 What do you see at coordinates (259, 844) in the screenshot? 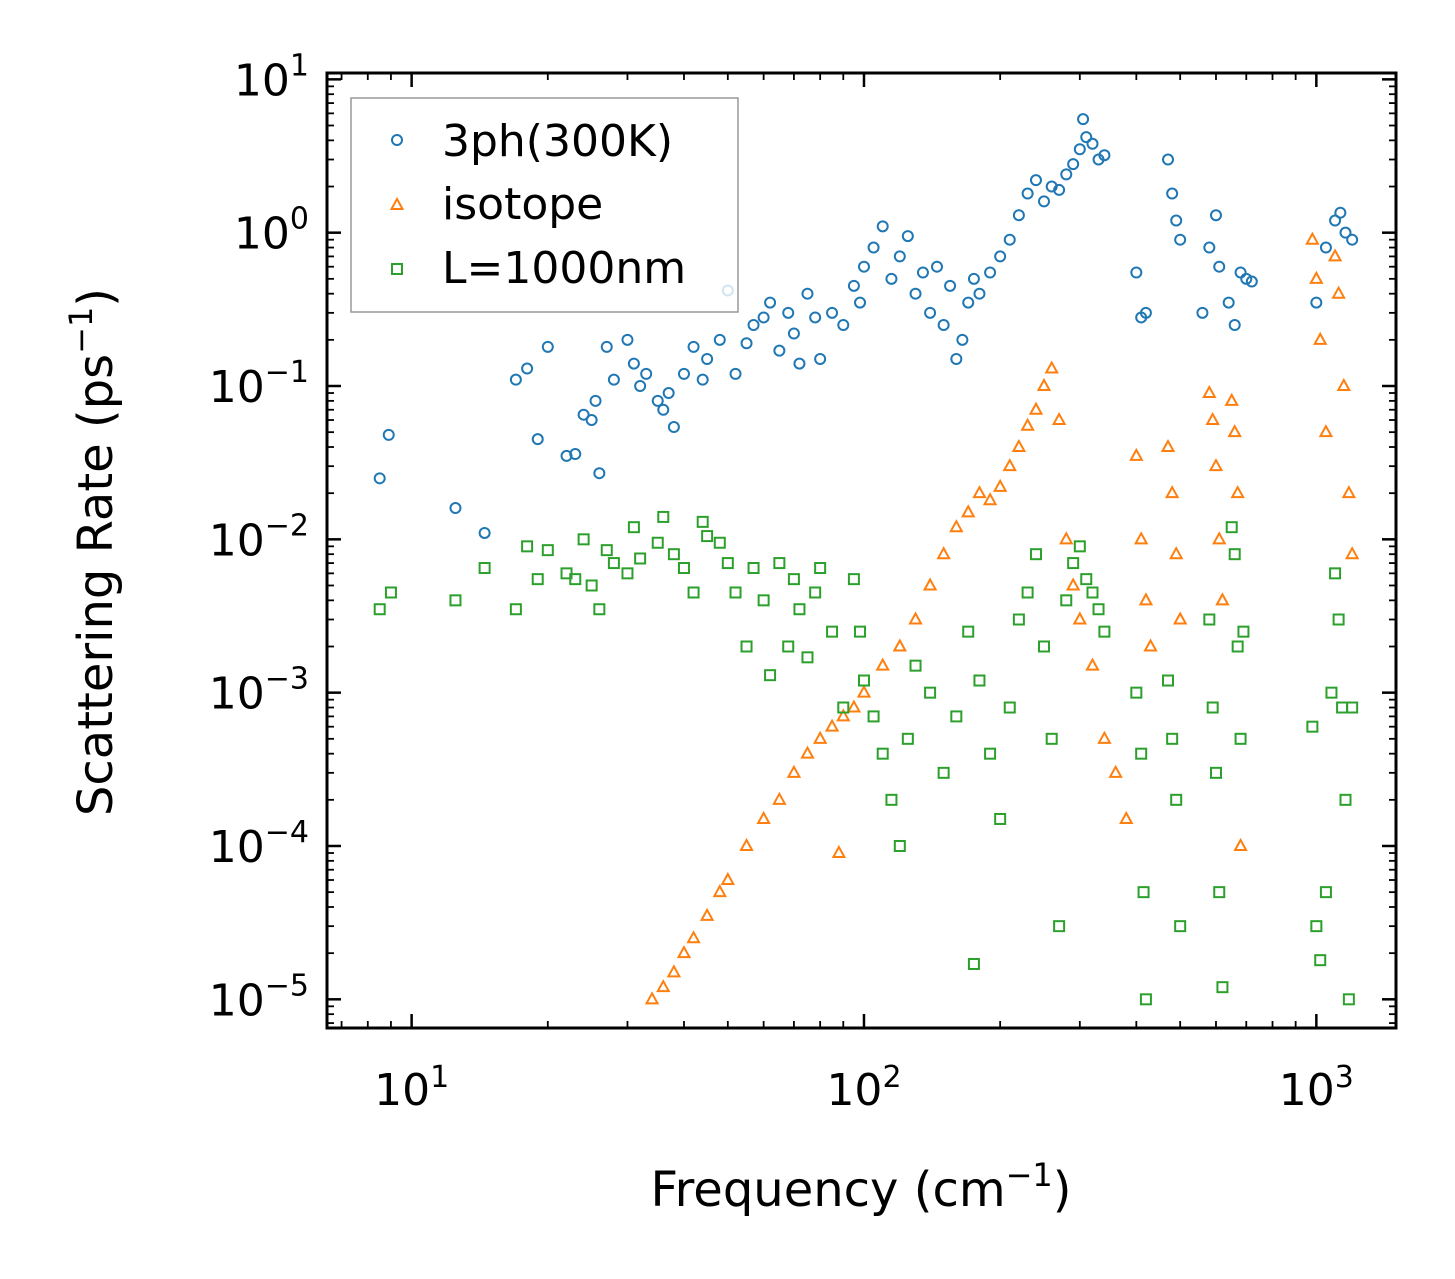
I see `y-tick-label: 10⁻⁴` at bounding box center [259, 844].